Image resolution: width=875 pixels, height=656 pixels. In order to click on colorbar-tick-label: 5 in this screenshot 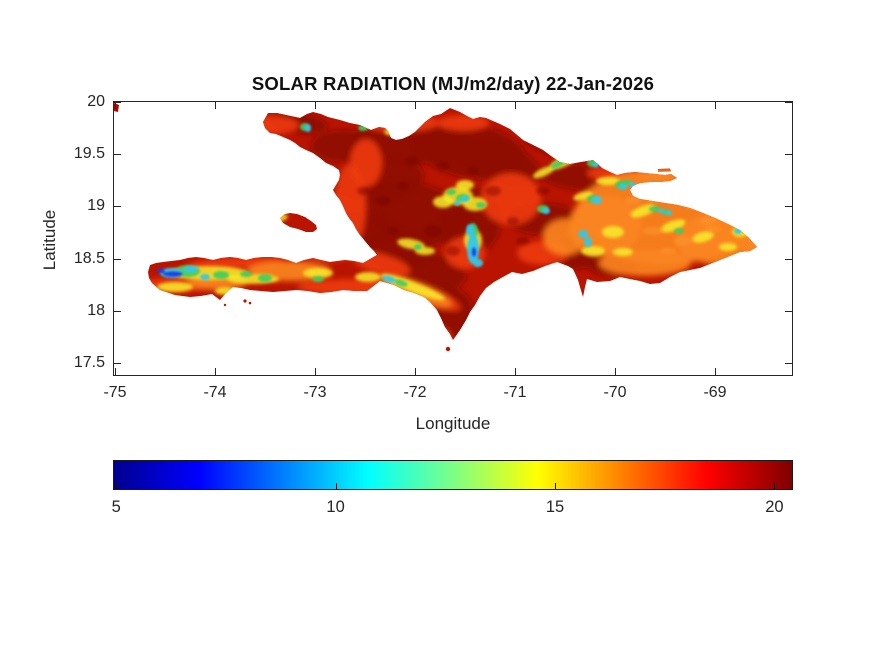, I will do `click(116, 507)`.